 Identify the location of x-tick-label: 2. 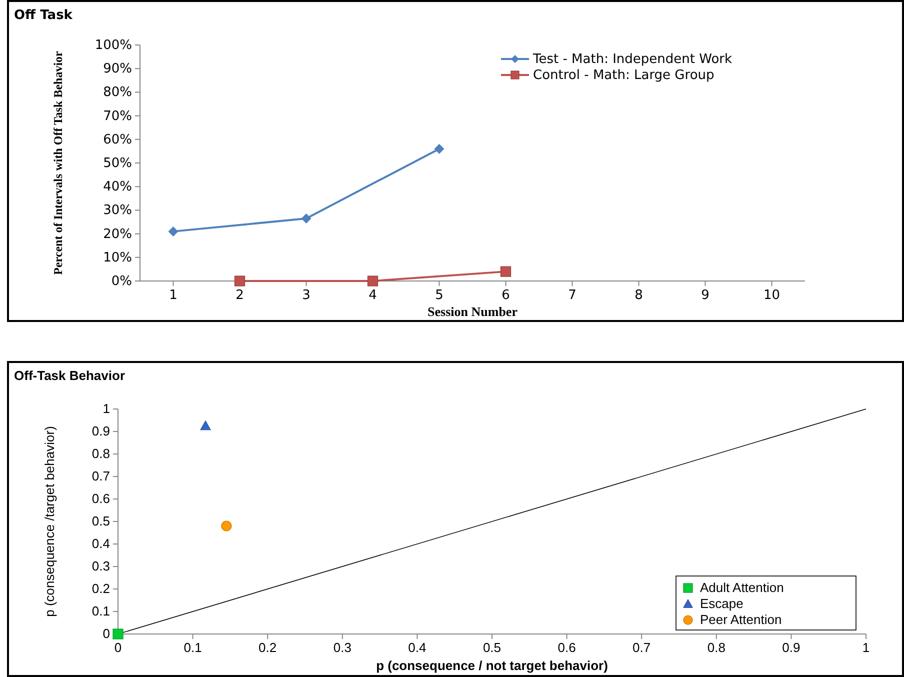
(240, 295).